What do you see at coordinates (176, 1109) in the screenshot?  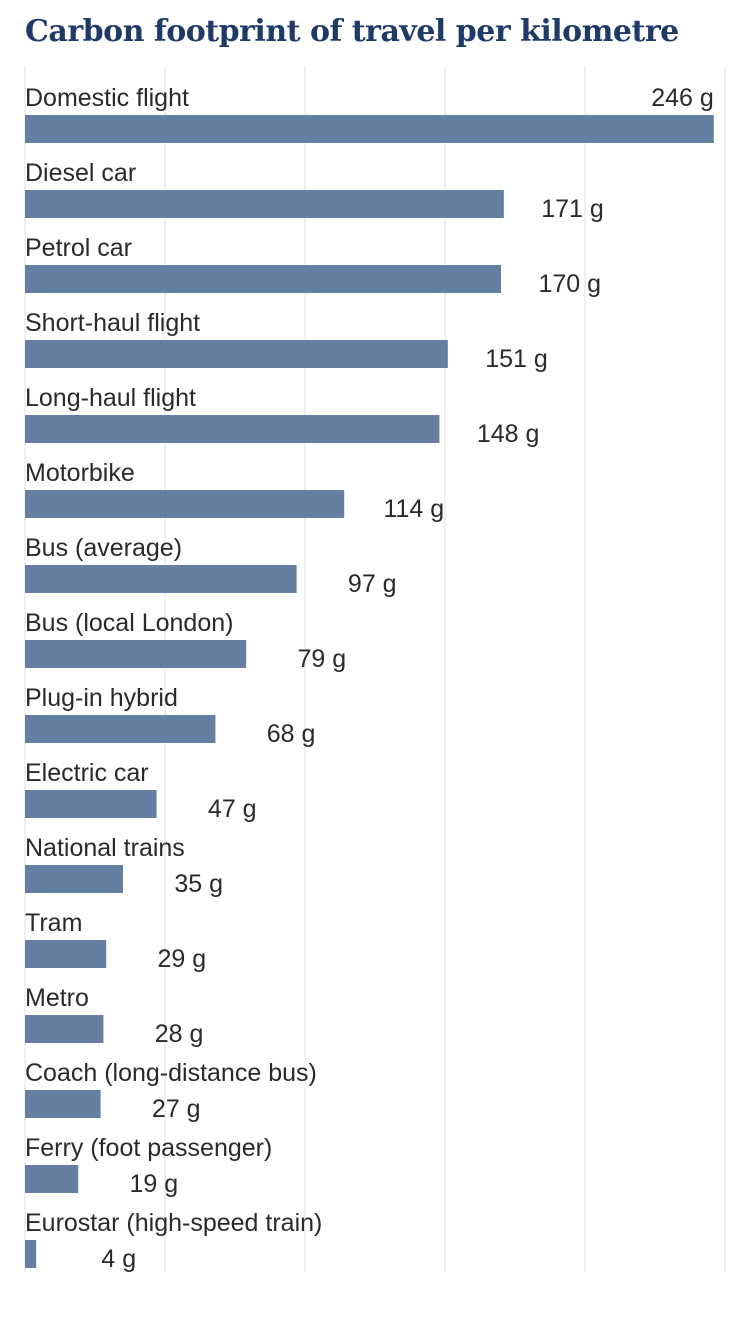 I see `value-label: 27 g` at bounding box center [176, 1109].